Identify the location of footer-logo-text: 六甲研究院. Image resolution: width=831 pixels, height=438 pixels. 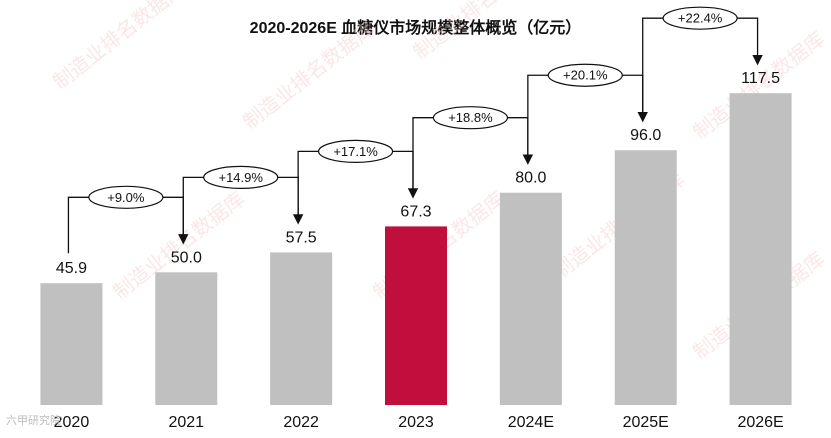
(33, 421).